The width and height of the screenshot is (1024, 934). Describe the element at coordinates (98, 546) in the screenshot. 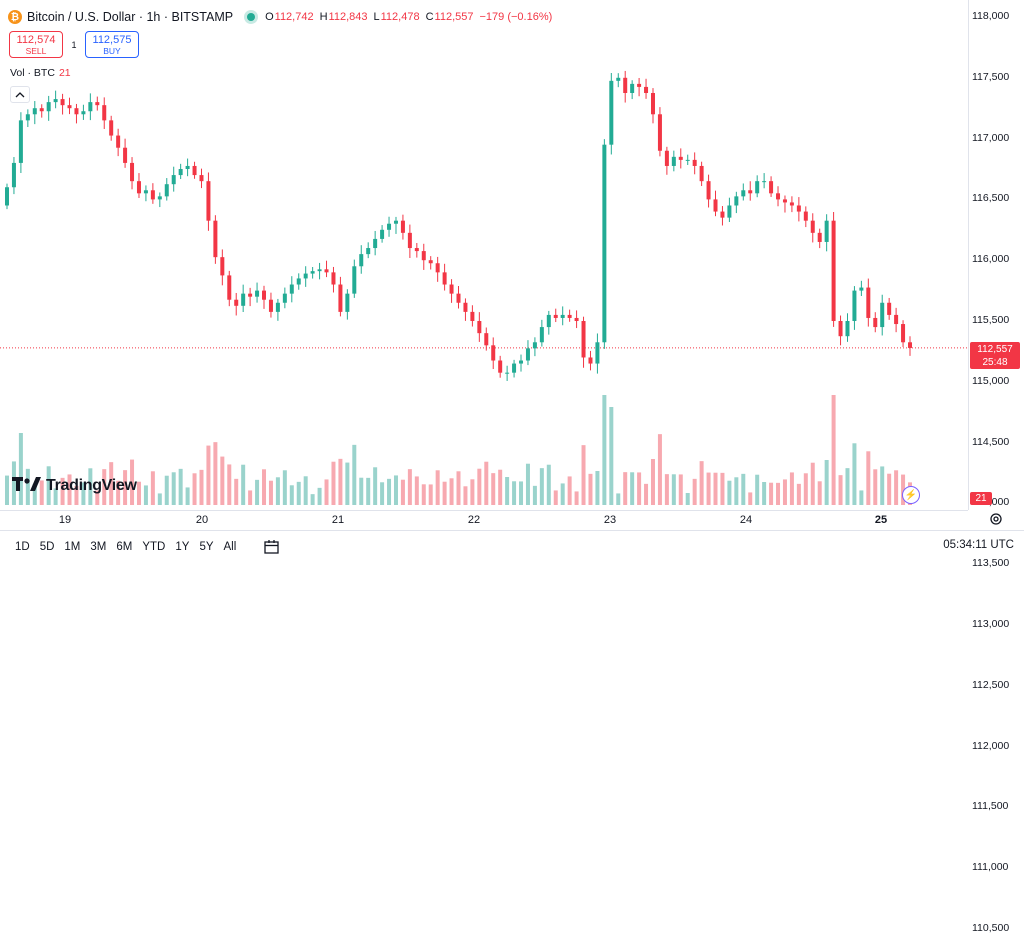

I see `range-3m-button: 3M` at that location.